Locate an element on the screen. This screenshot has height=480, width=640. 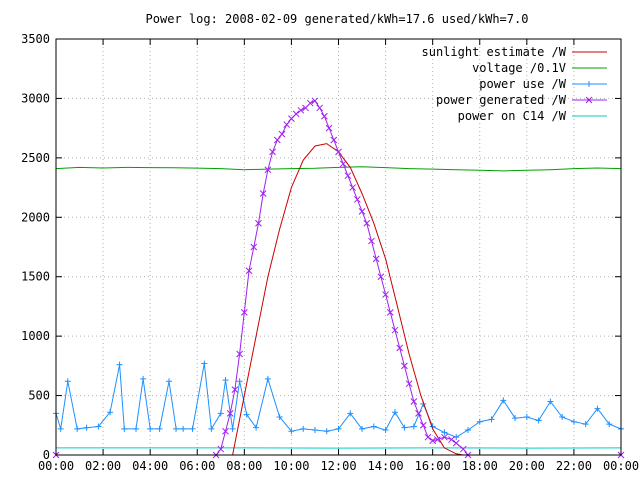
legend-label: voltage /0.1V is located at coordinates (519, 68).